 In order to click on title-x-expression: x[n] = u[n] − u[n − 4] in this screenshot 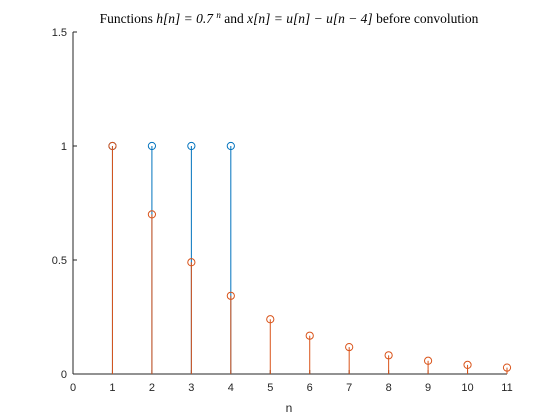, I will do `click(309, 18)`.